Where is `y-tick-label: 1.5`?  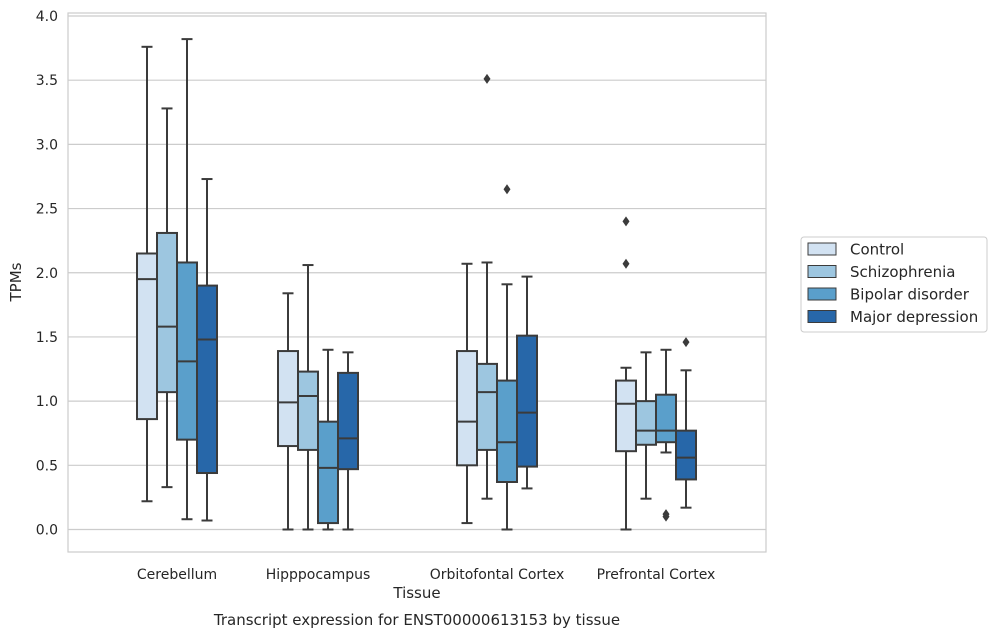
y-tick-label: 1.5 is located at coordinates (47, 338).